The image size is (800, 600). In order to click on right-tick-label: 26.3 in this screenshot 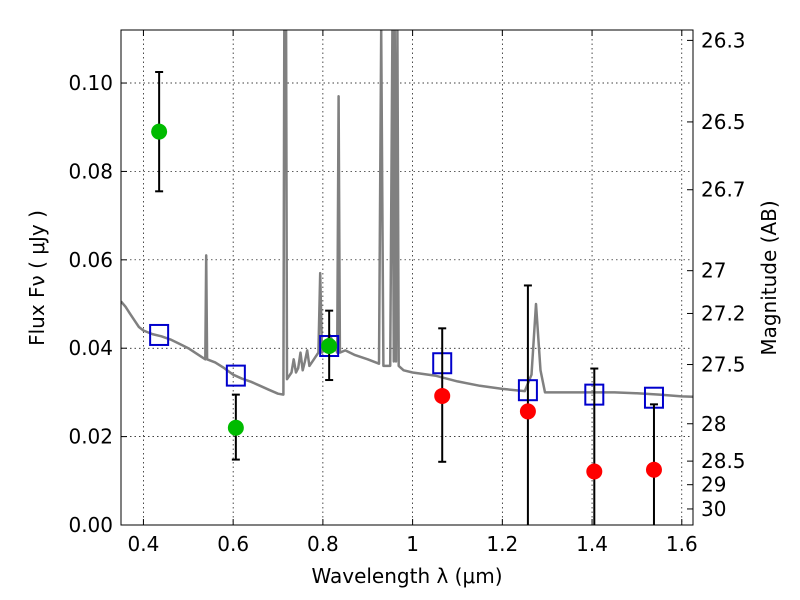, I will do `click(723, 40)`.